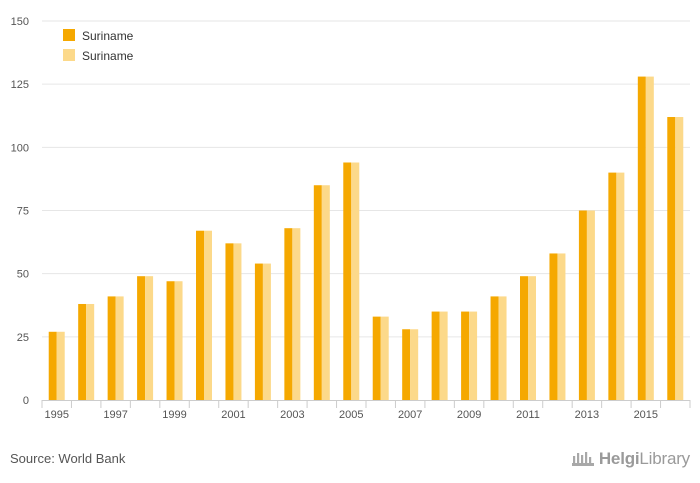 The height and width of the screenshot is (483, 700). Describe the element at coordinates (20, 85) in the screenshot. I see `y-tick-label: 125` at that location.